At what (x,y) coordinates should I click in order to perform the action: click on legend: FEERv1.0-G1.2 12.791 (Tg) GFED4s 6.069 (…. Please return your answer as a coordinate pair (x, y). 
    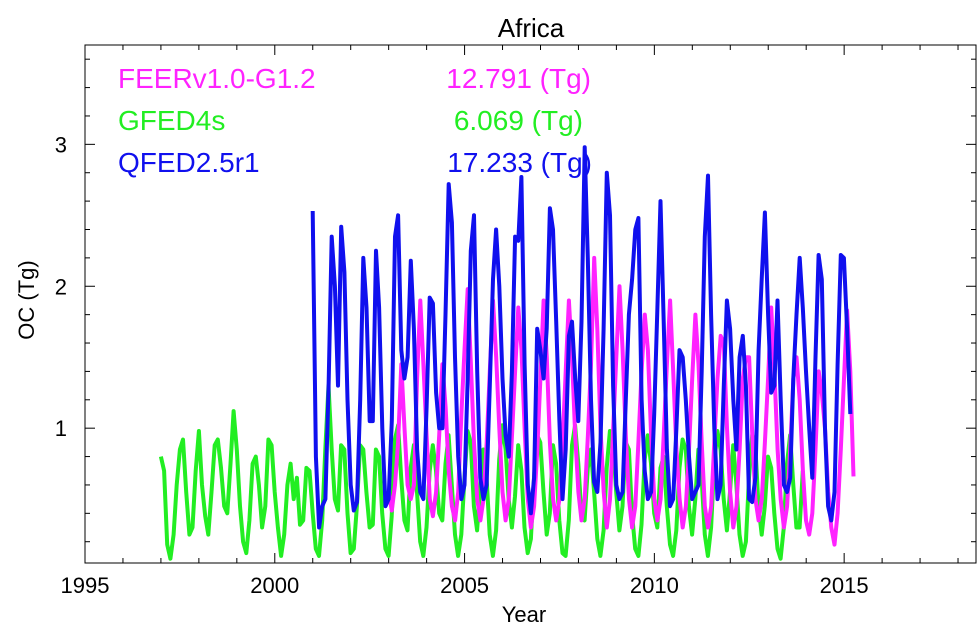
    Looking at the image, I should click on (355, 120).